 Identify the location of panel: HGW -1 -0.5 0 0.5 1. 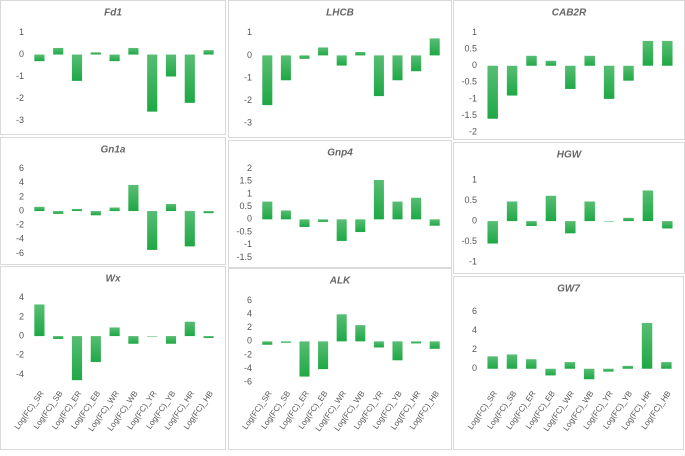
(569, 208).